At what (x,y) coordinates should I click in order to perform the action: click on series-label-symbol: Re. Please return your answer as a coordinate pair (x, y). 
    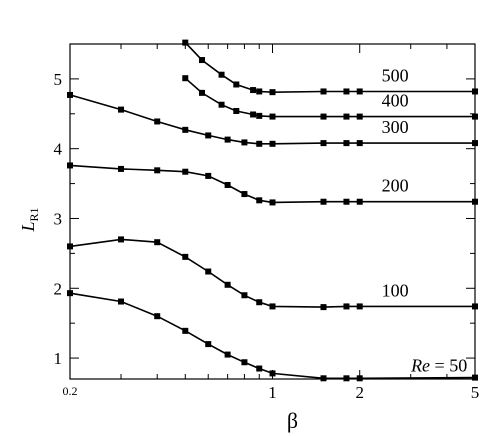
    Looking at the image, I should click on (420, 366).